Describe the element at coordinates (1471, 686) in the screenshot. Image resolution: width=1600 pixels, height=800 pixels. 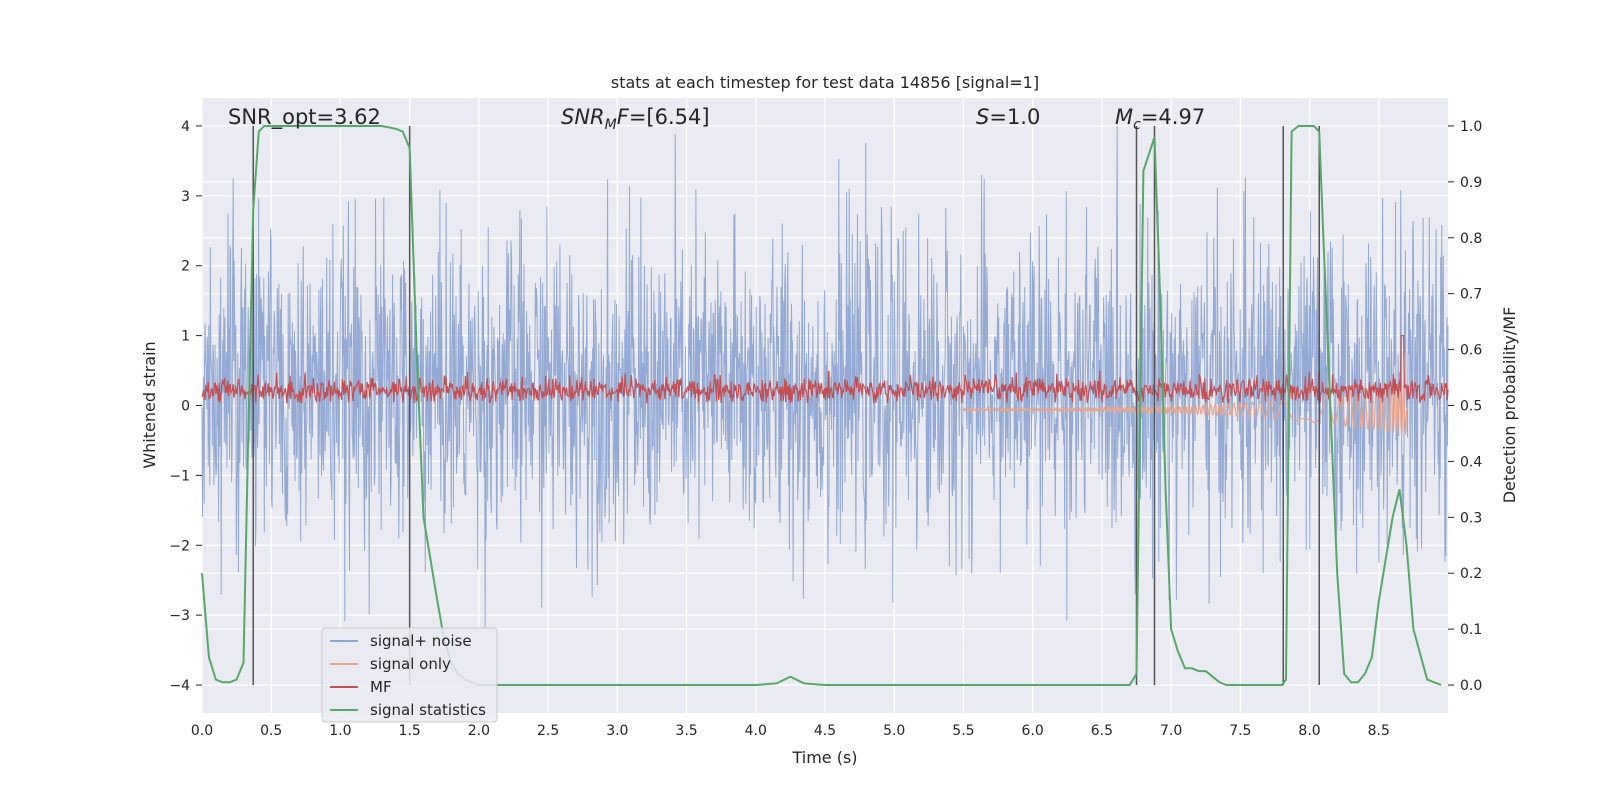
I see `y2-tick-label: 0.0` at that location.